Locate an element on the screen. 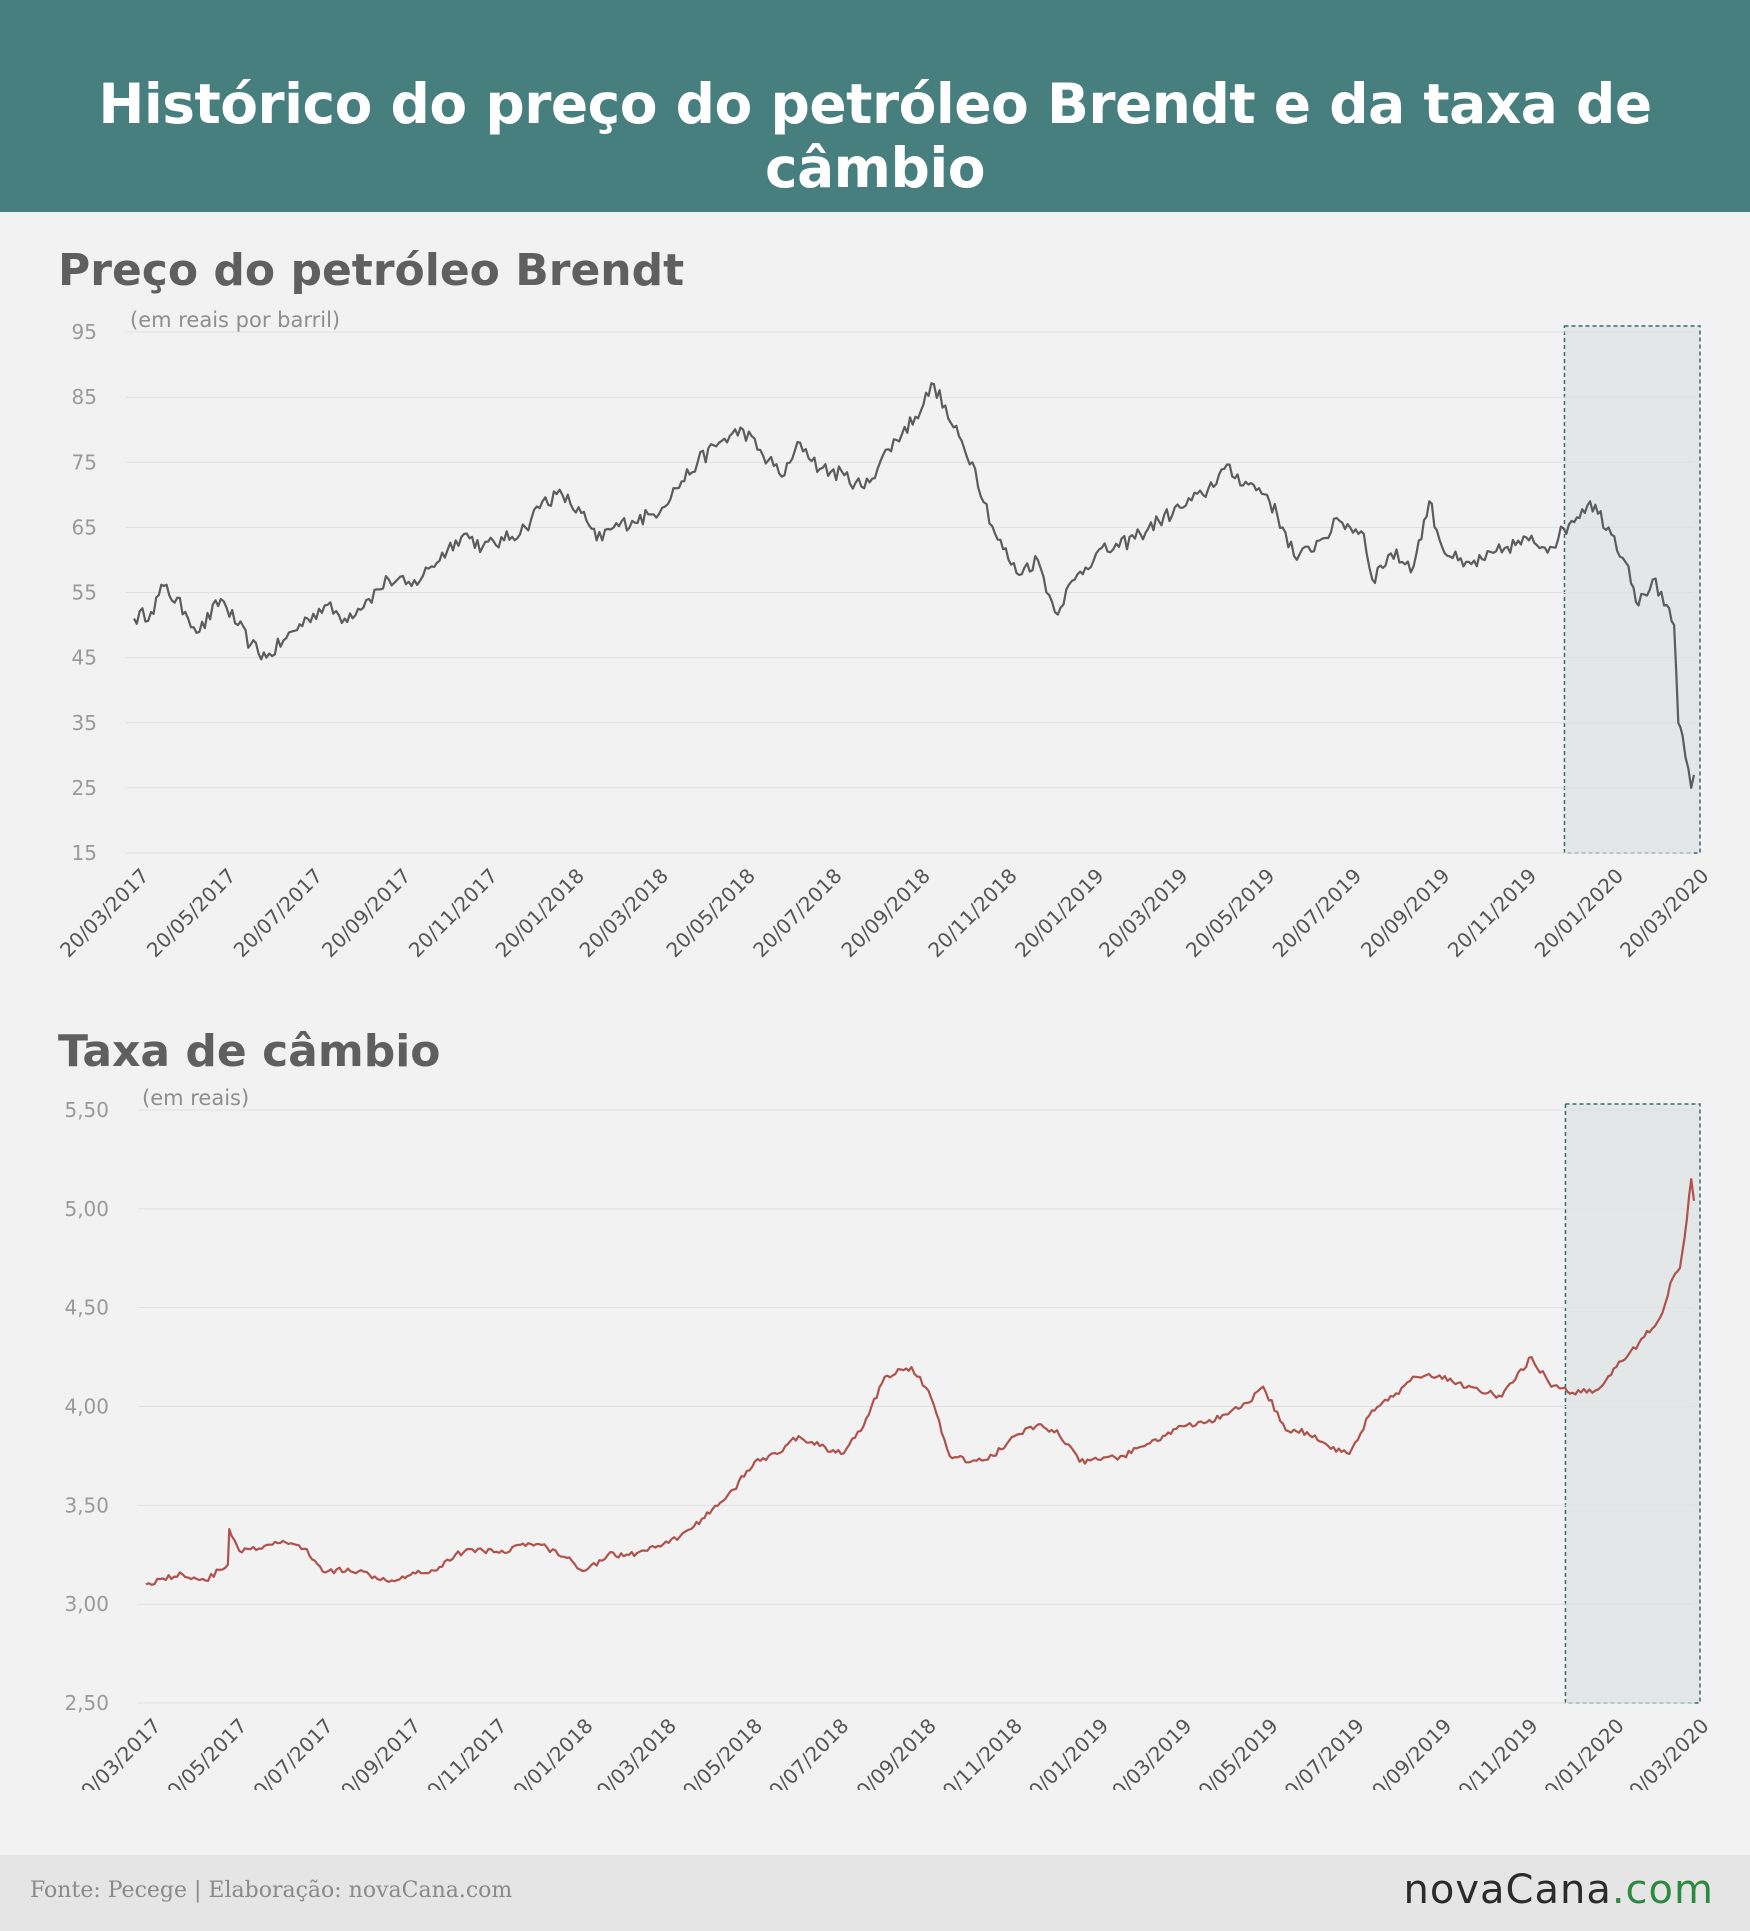  y-tick-label: 4,00 is located at coordinates (86, 1407).